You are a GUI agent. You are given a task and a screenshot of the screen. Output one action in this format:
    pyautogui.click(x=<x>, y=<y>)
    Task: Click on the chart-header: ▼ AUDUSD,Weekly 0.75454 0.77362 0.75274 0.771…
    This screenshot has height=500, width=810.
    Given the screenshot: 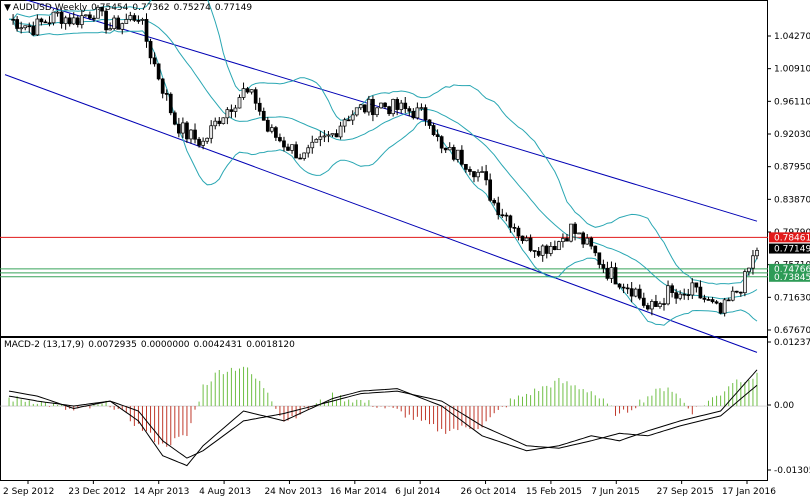 What is the action you would take?
    pyautogui.click(x=130, y=8)
    